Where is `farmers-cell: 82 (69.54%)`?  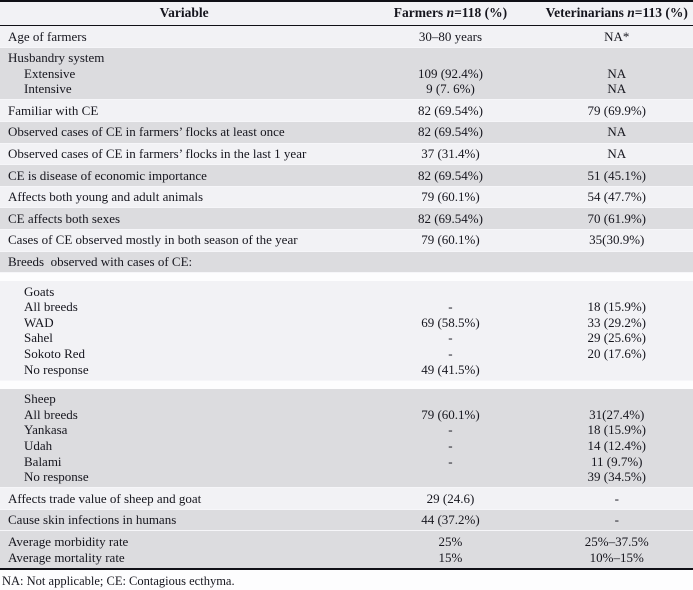 farmers-cell: 82 (69.54%) is located at coordinates (450, 110).